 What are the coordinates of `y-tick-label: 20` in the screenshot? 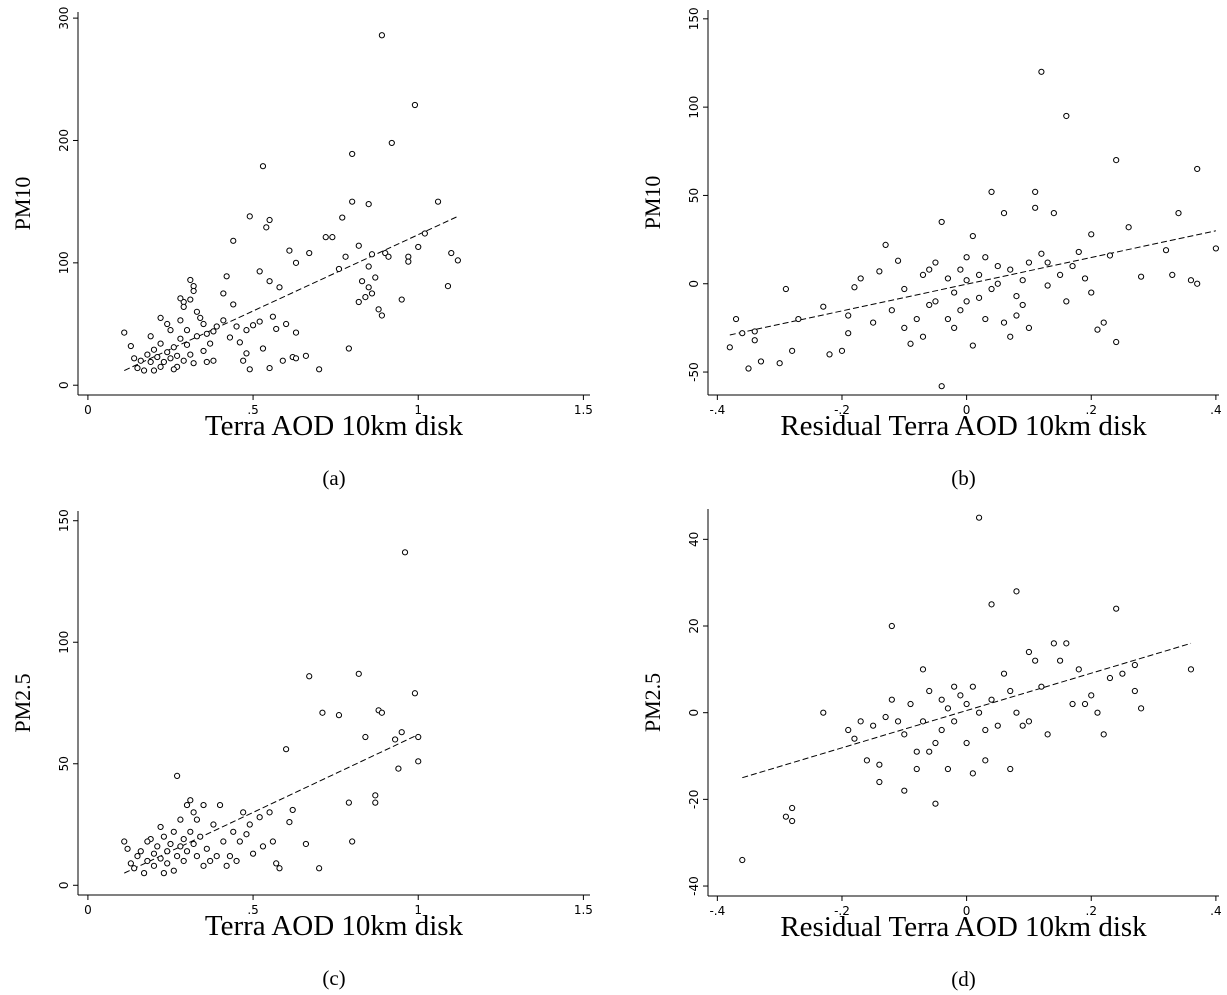 It's located at (694, 625).